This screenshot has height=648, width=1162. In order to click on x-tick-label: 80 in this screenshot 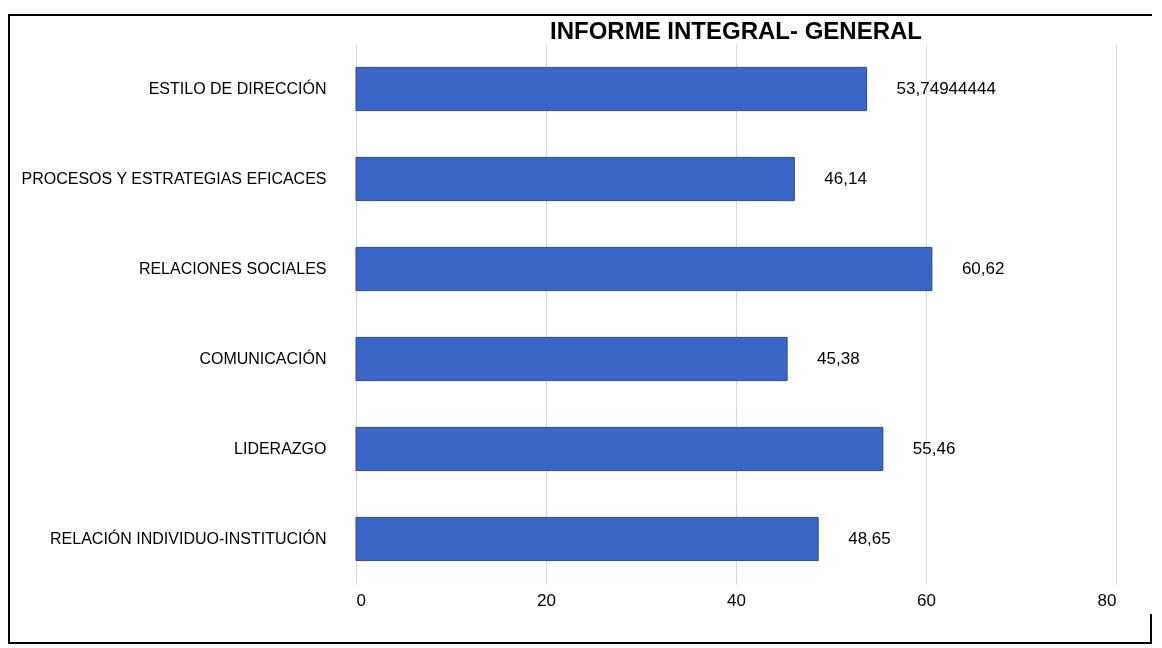, I will do `click(1107, 600)`.